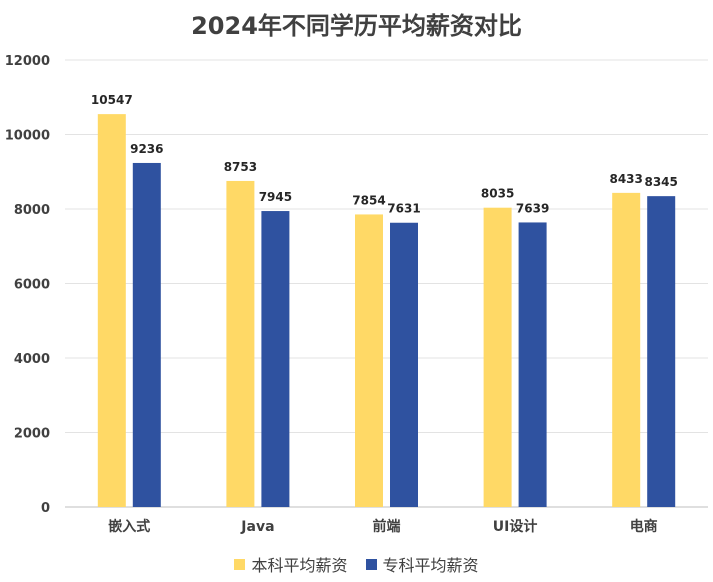 The image size is (713, 582). Describe the element at coordinates (32, 359) in the screenshot. I see `y-tick-label: 4000` at that location.